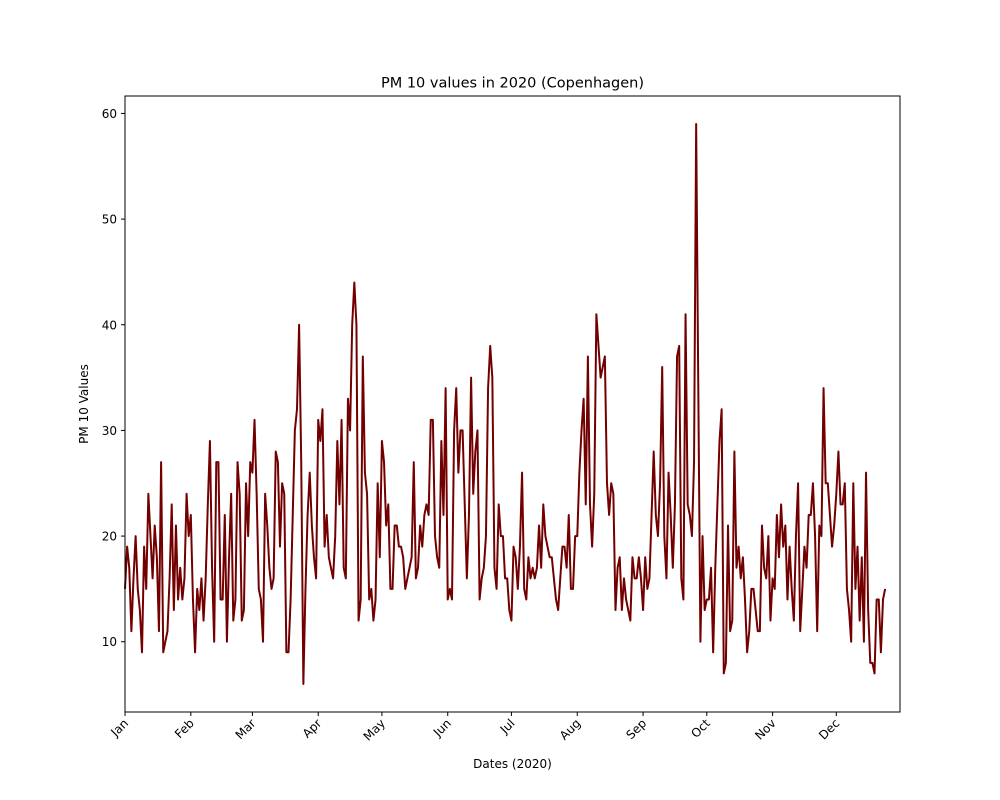  What do you see at coordinates (474, 728) in the screenshot?
I see `x-axis: Jan Feb Mar Apr May Jun Jul Aug Sep Oct Nov Dec` at bounding box center [474, 728].